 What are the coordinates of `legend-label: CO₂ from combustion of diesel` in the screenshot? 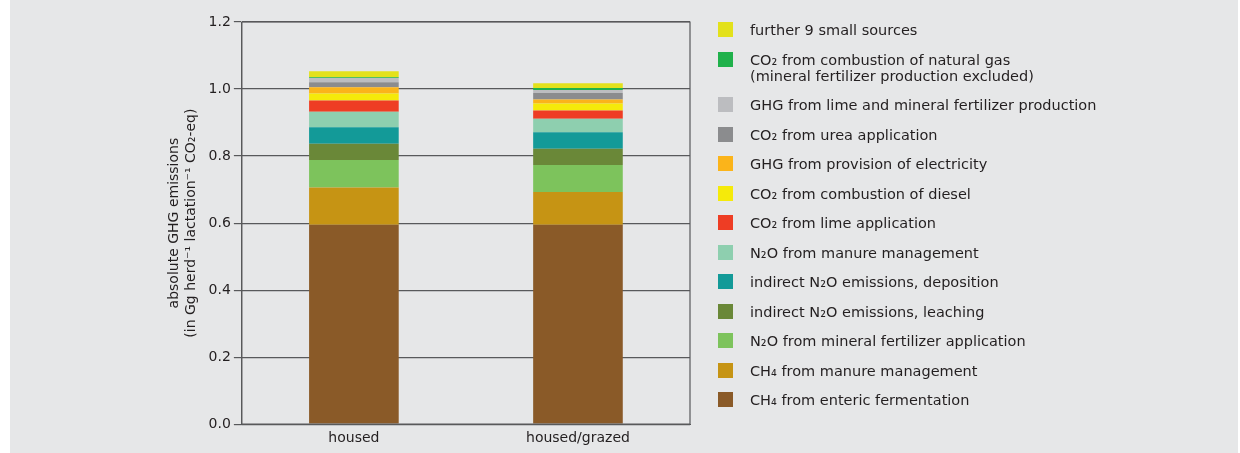 It's located at (860, 193).